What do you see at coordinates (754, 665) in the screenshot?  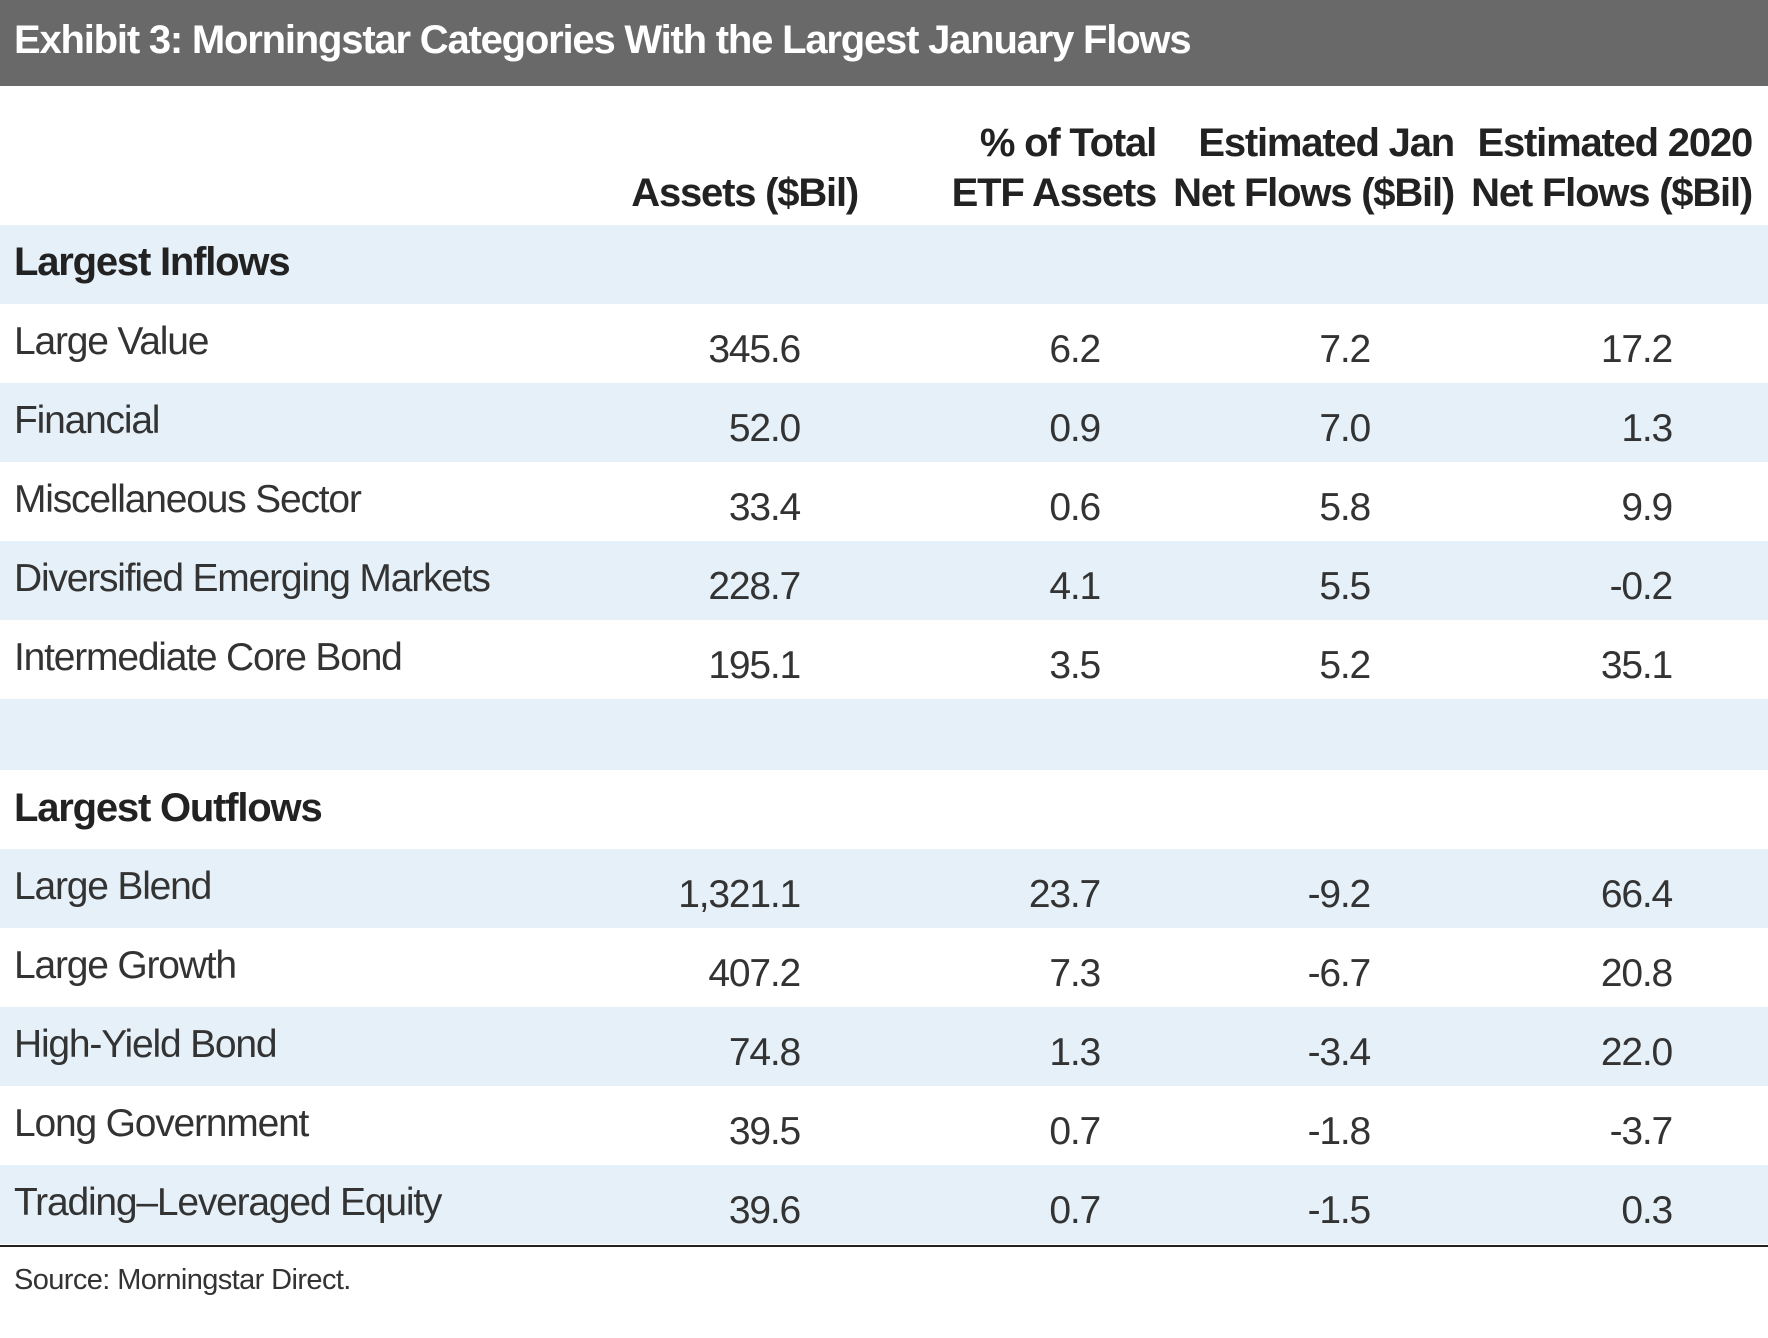 I see `cell-assets: 195.1` at bounding box center [754, 665].